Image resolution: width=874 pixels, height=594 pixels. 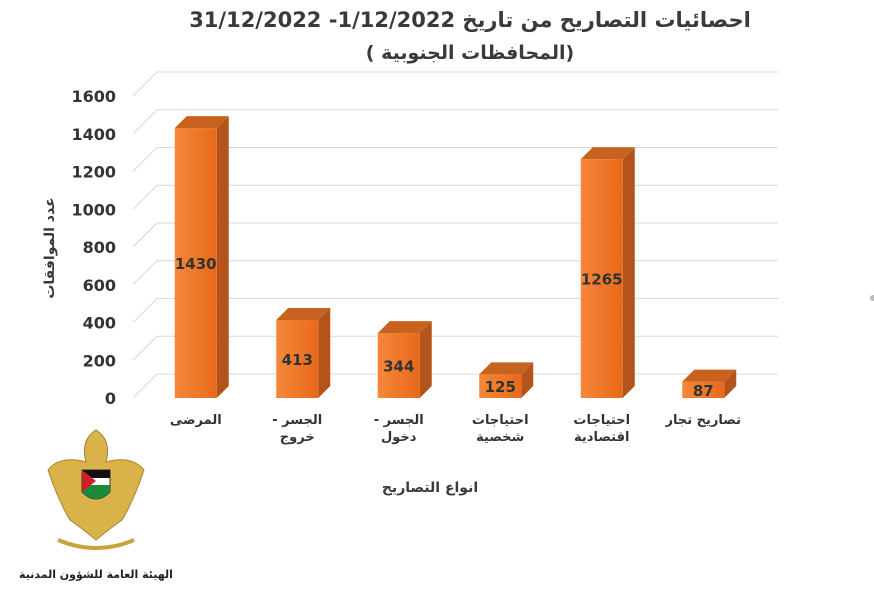 What do you see at coordinates (297, 429) in the screenshot?
I see `x-tick-label: الجسر - خروج` at bounding box center [297, 429].